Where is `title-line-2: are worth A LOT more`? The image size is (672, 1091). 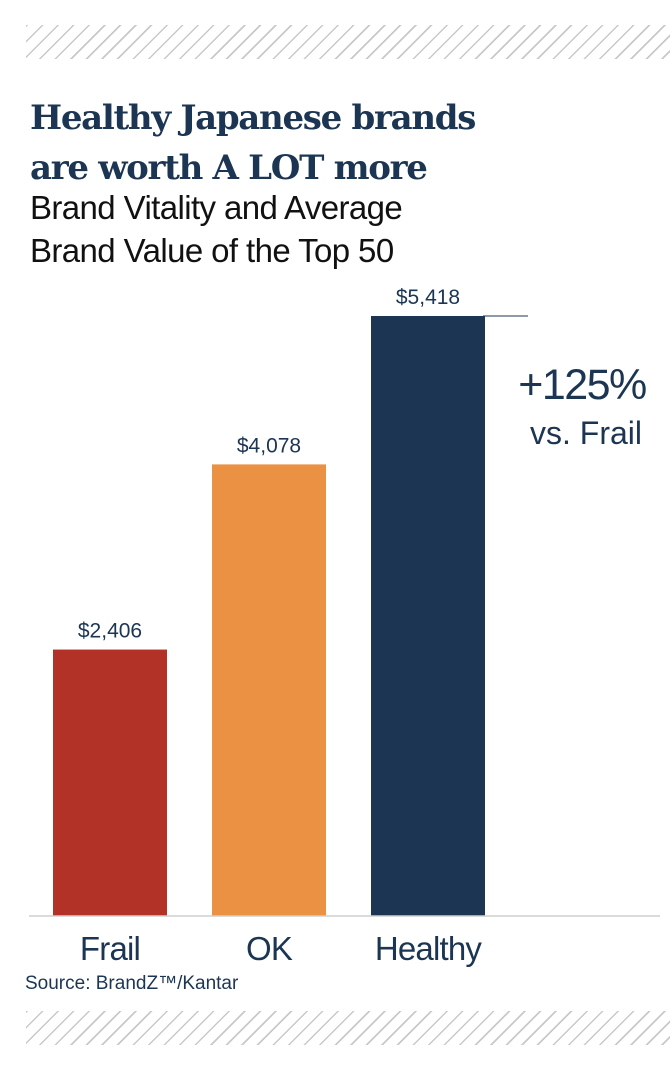 title-line-2: are worth A LOT more is located at coordinates (229, 168).